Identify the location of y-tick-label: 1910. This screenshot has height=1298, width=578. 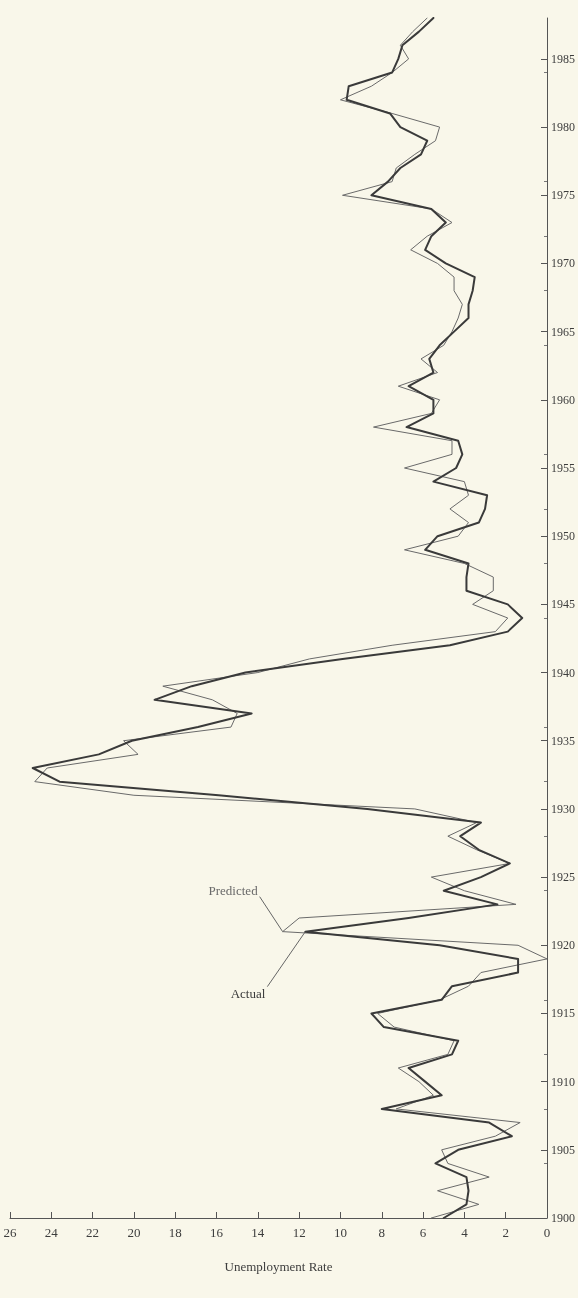
(563, 1081).